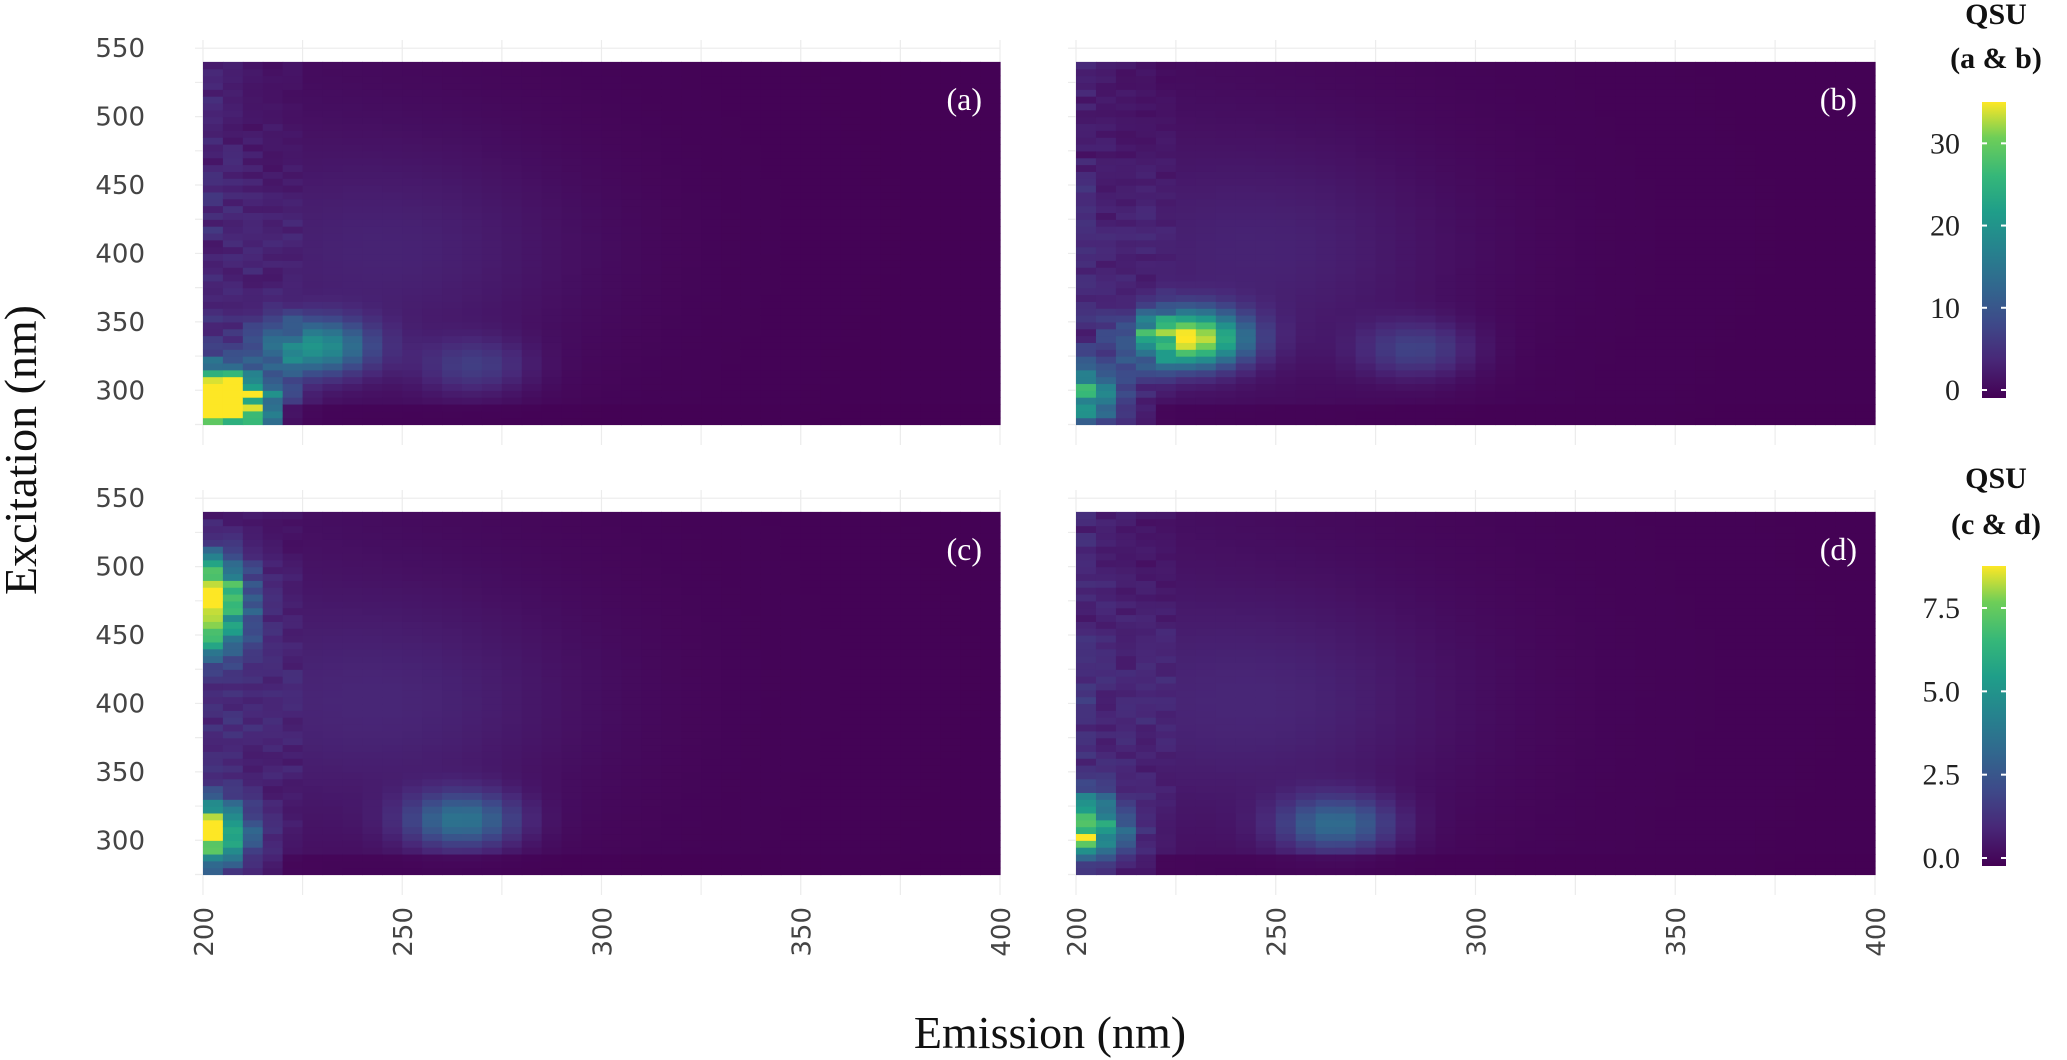  Describe the element at coordinates (1838, 99) in the screenshot. I see `panel-label: (b)` at that location.